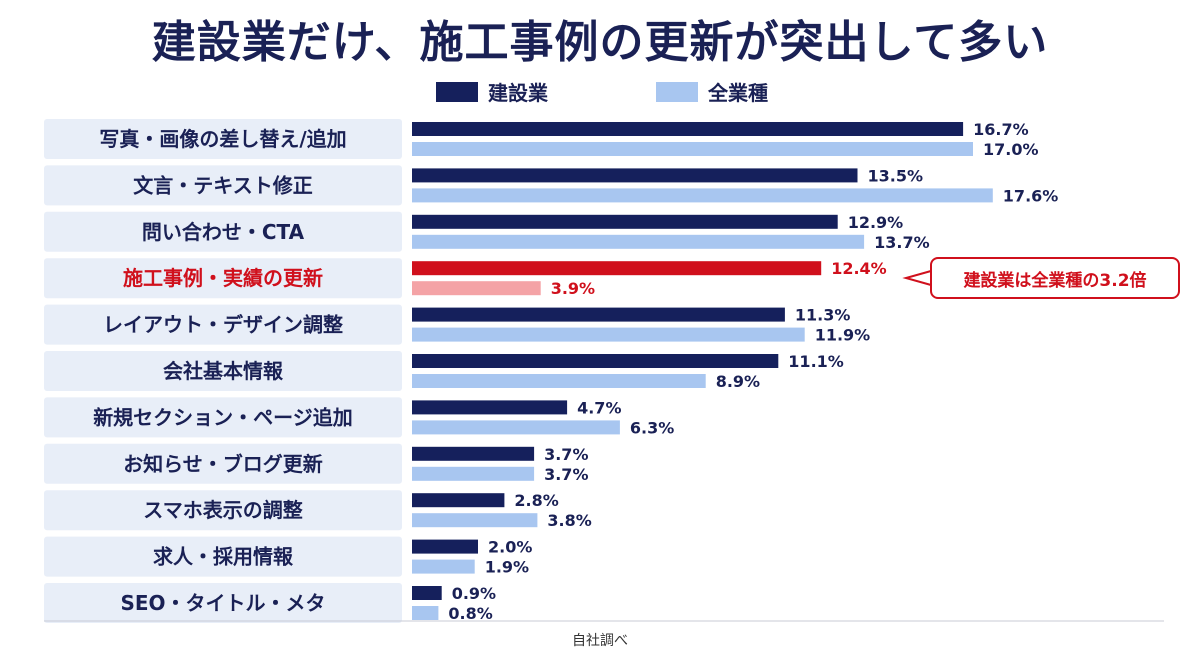 This screenshot has width=1200, height=658. I want to click on category-label: 文言・テキスト修正, so click(222, 185).